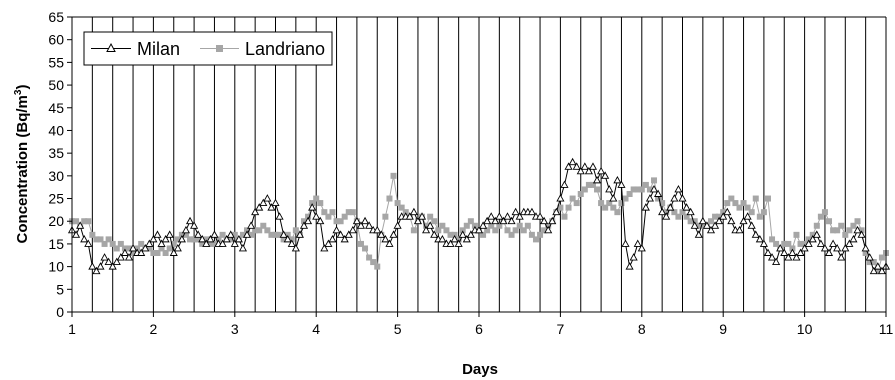 The width and height of the screenshot is (895, 380). I want to click on y-tick-label: 30, so click(56, 176).